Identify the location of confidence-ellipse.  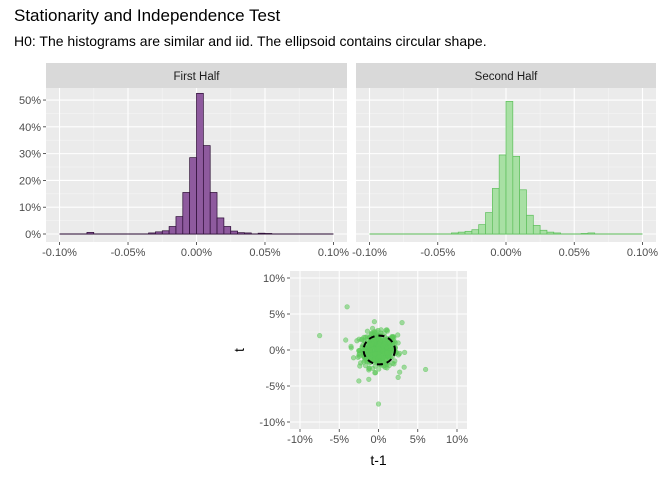
(379, 350).